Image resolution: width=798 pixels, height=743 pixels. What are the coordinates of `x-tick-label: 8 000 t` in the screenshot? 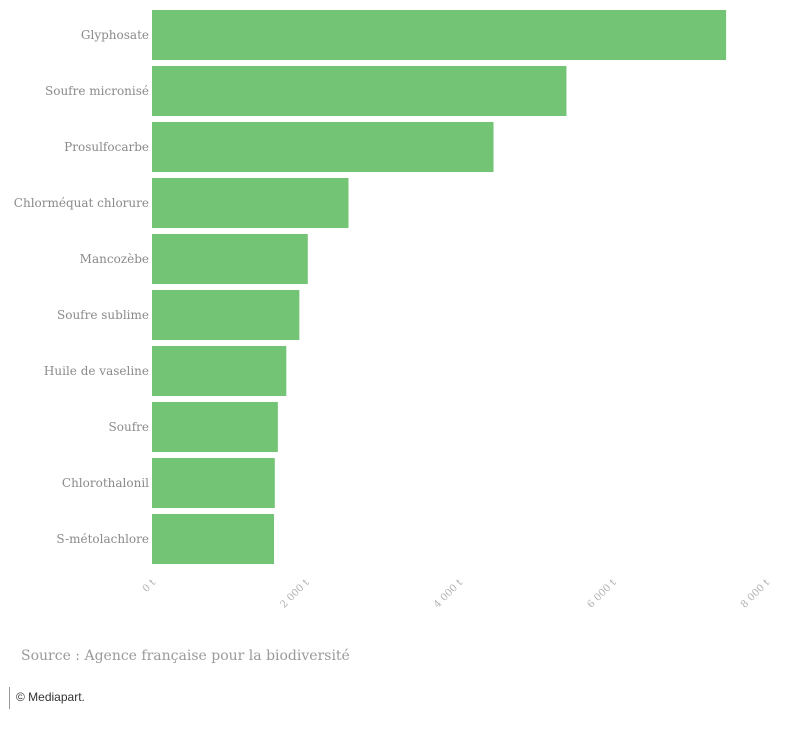 It's located at (755, 593).